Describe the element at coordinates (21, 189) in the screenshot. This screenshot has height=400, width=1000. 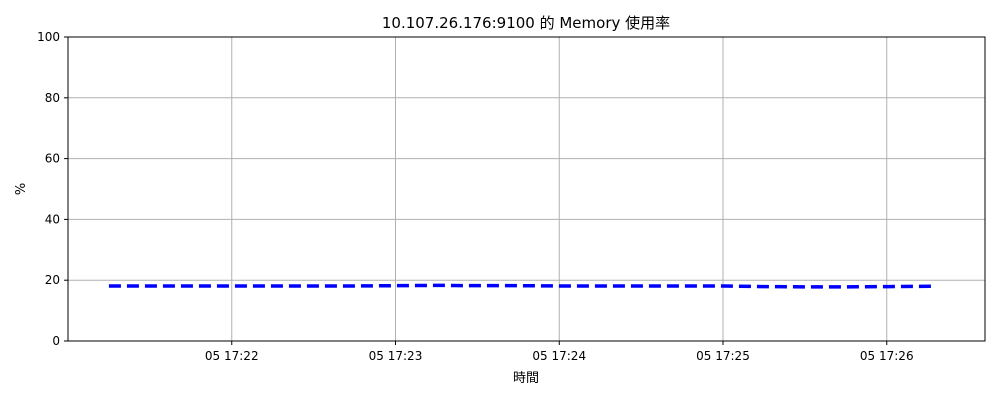
I see `y-axis-label: %` at that location.